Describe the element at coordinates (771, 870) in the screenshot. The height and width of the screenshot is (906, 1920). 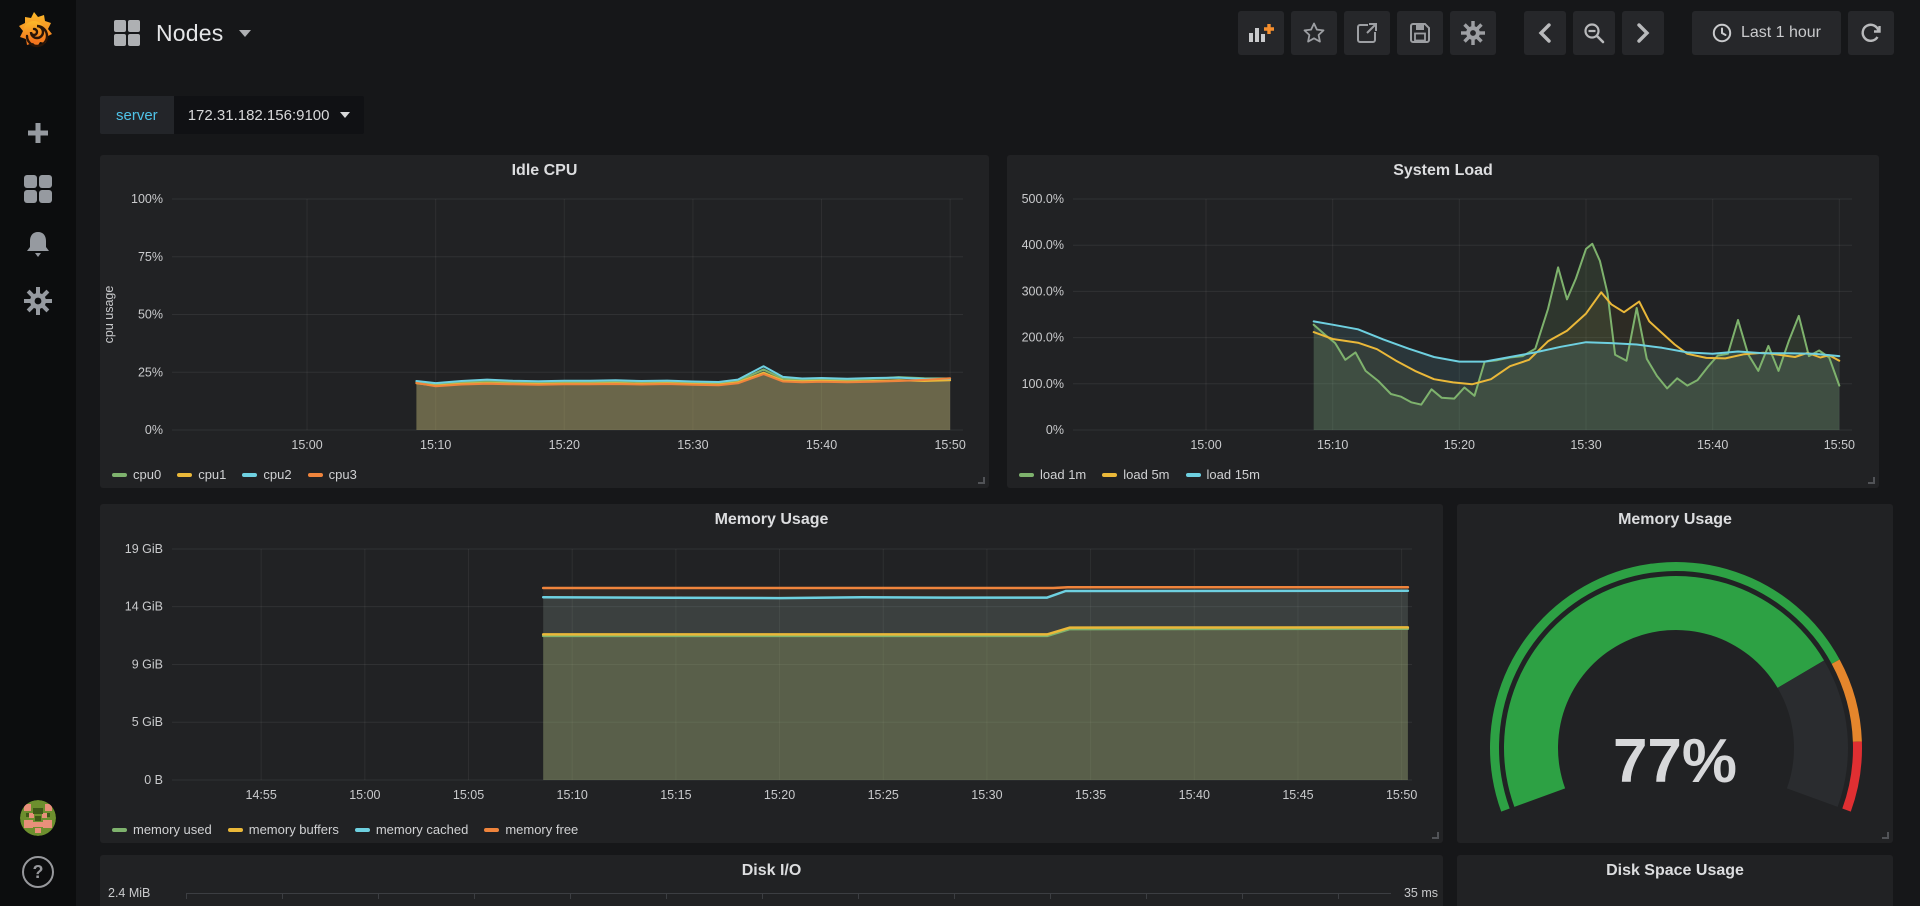
I see `panel-title: Disk I/O` at that location.